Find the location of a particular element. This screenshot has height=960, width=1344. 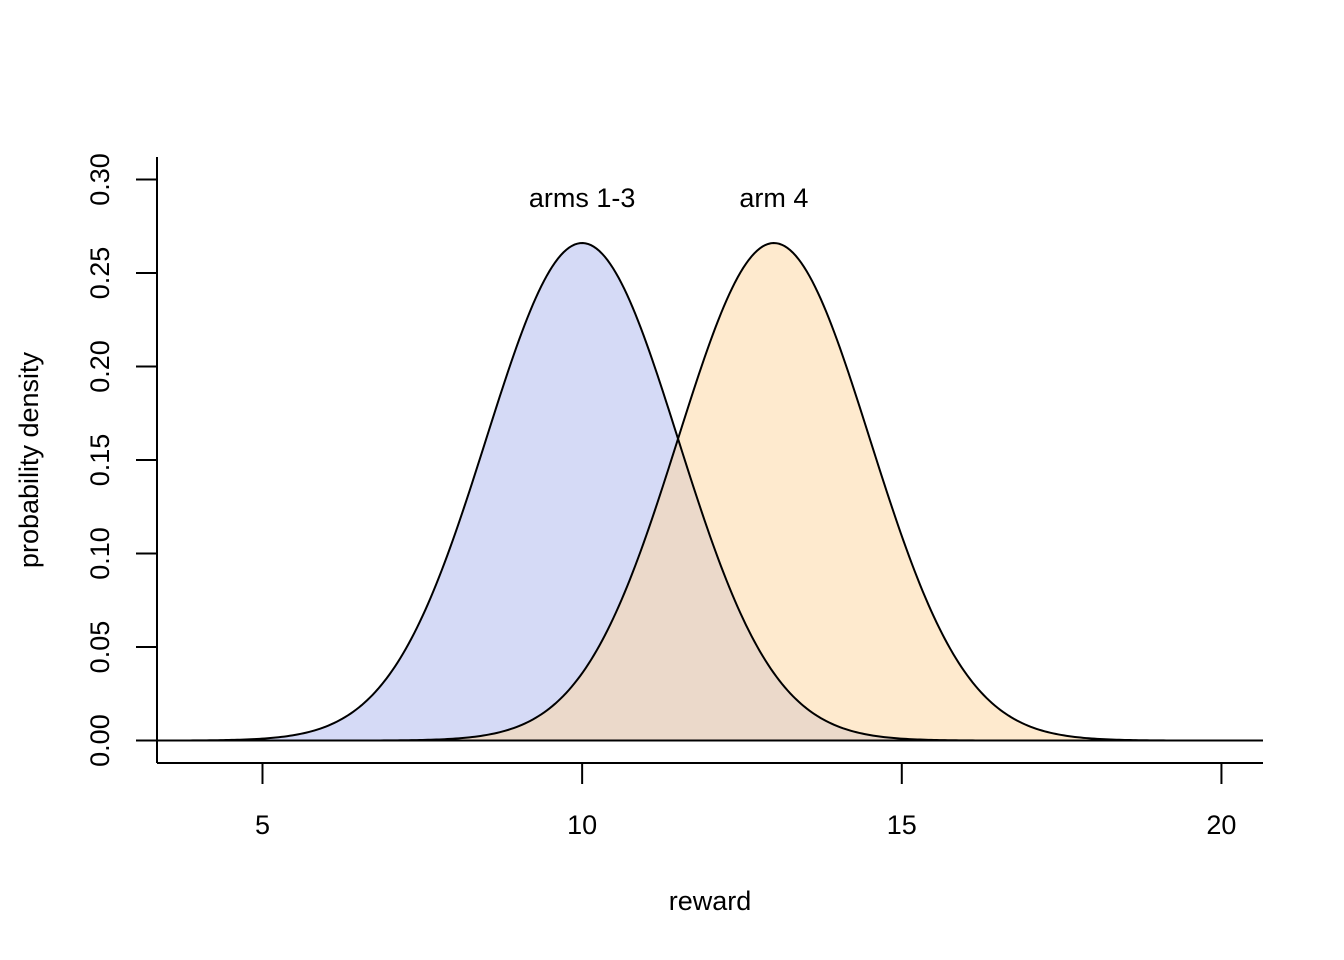

y-tick-label: 0.05 is located at coordinates (100, 647).